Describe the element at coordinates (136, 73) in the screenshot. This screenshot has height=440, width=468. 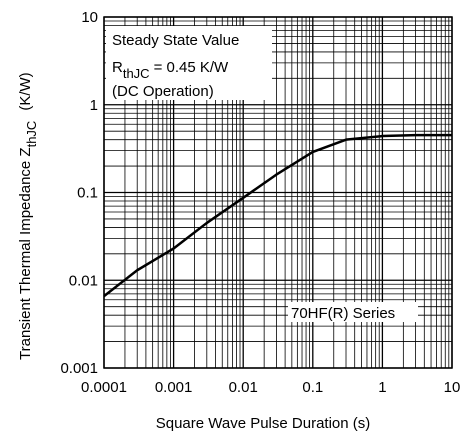
I see `annotation: thJC` at that location.